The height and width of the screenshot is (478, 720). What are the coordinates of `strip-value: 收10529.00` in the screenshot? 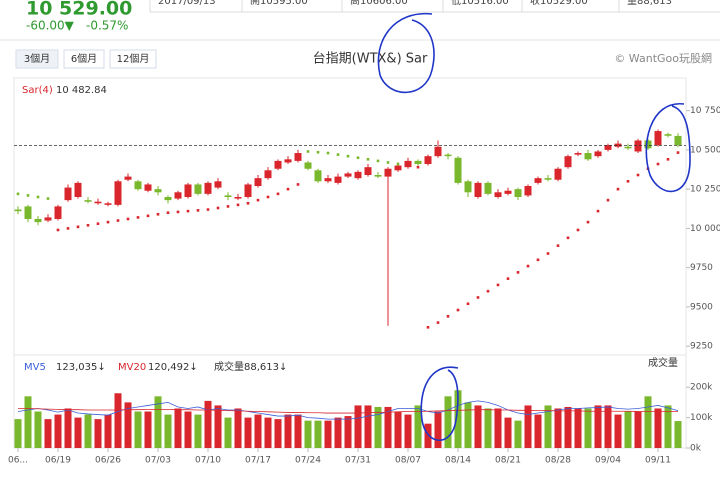 It's located at (559, 3).